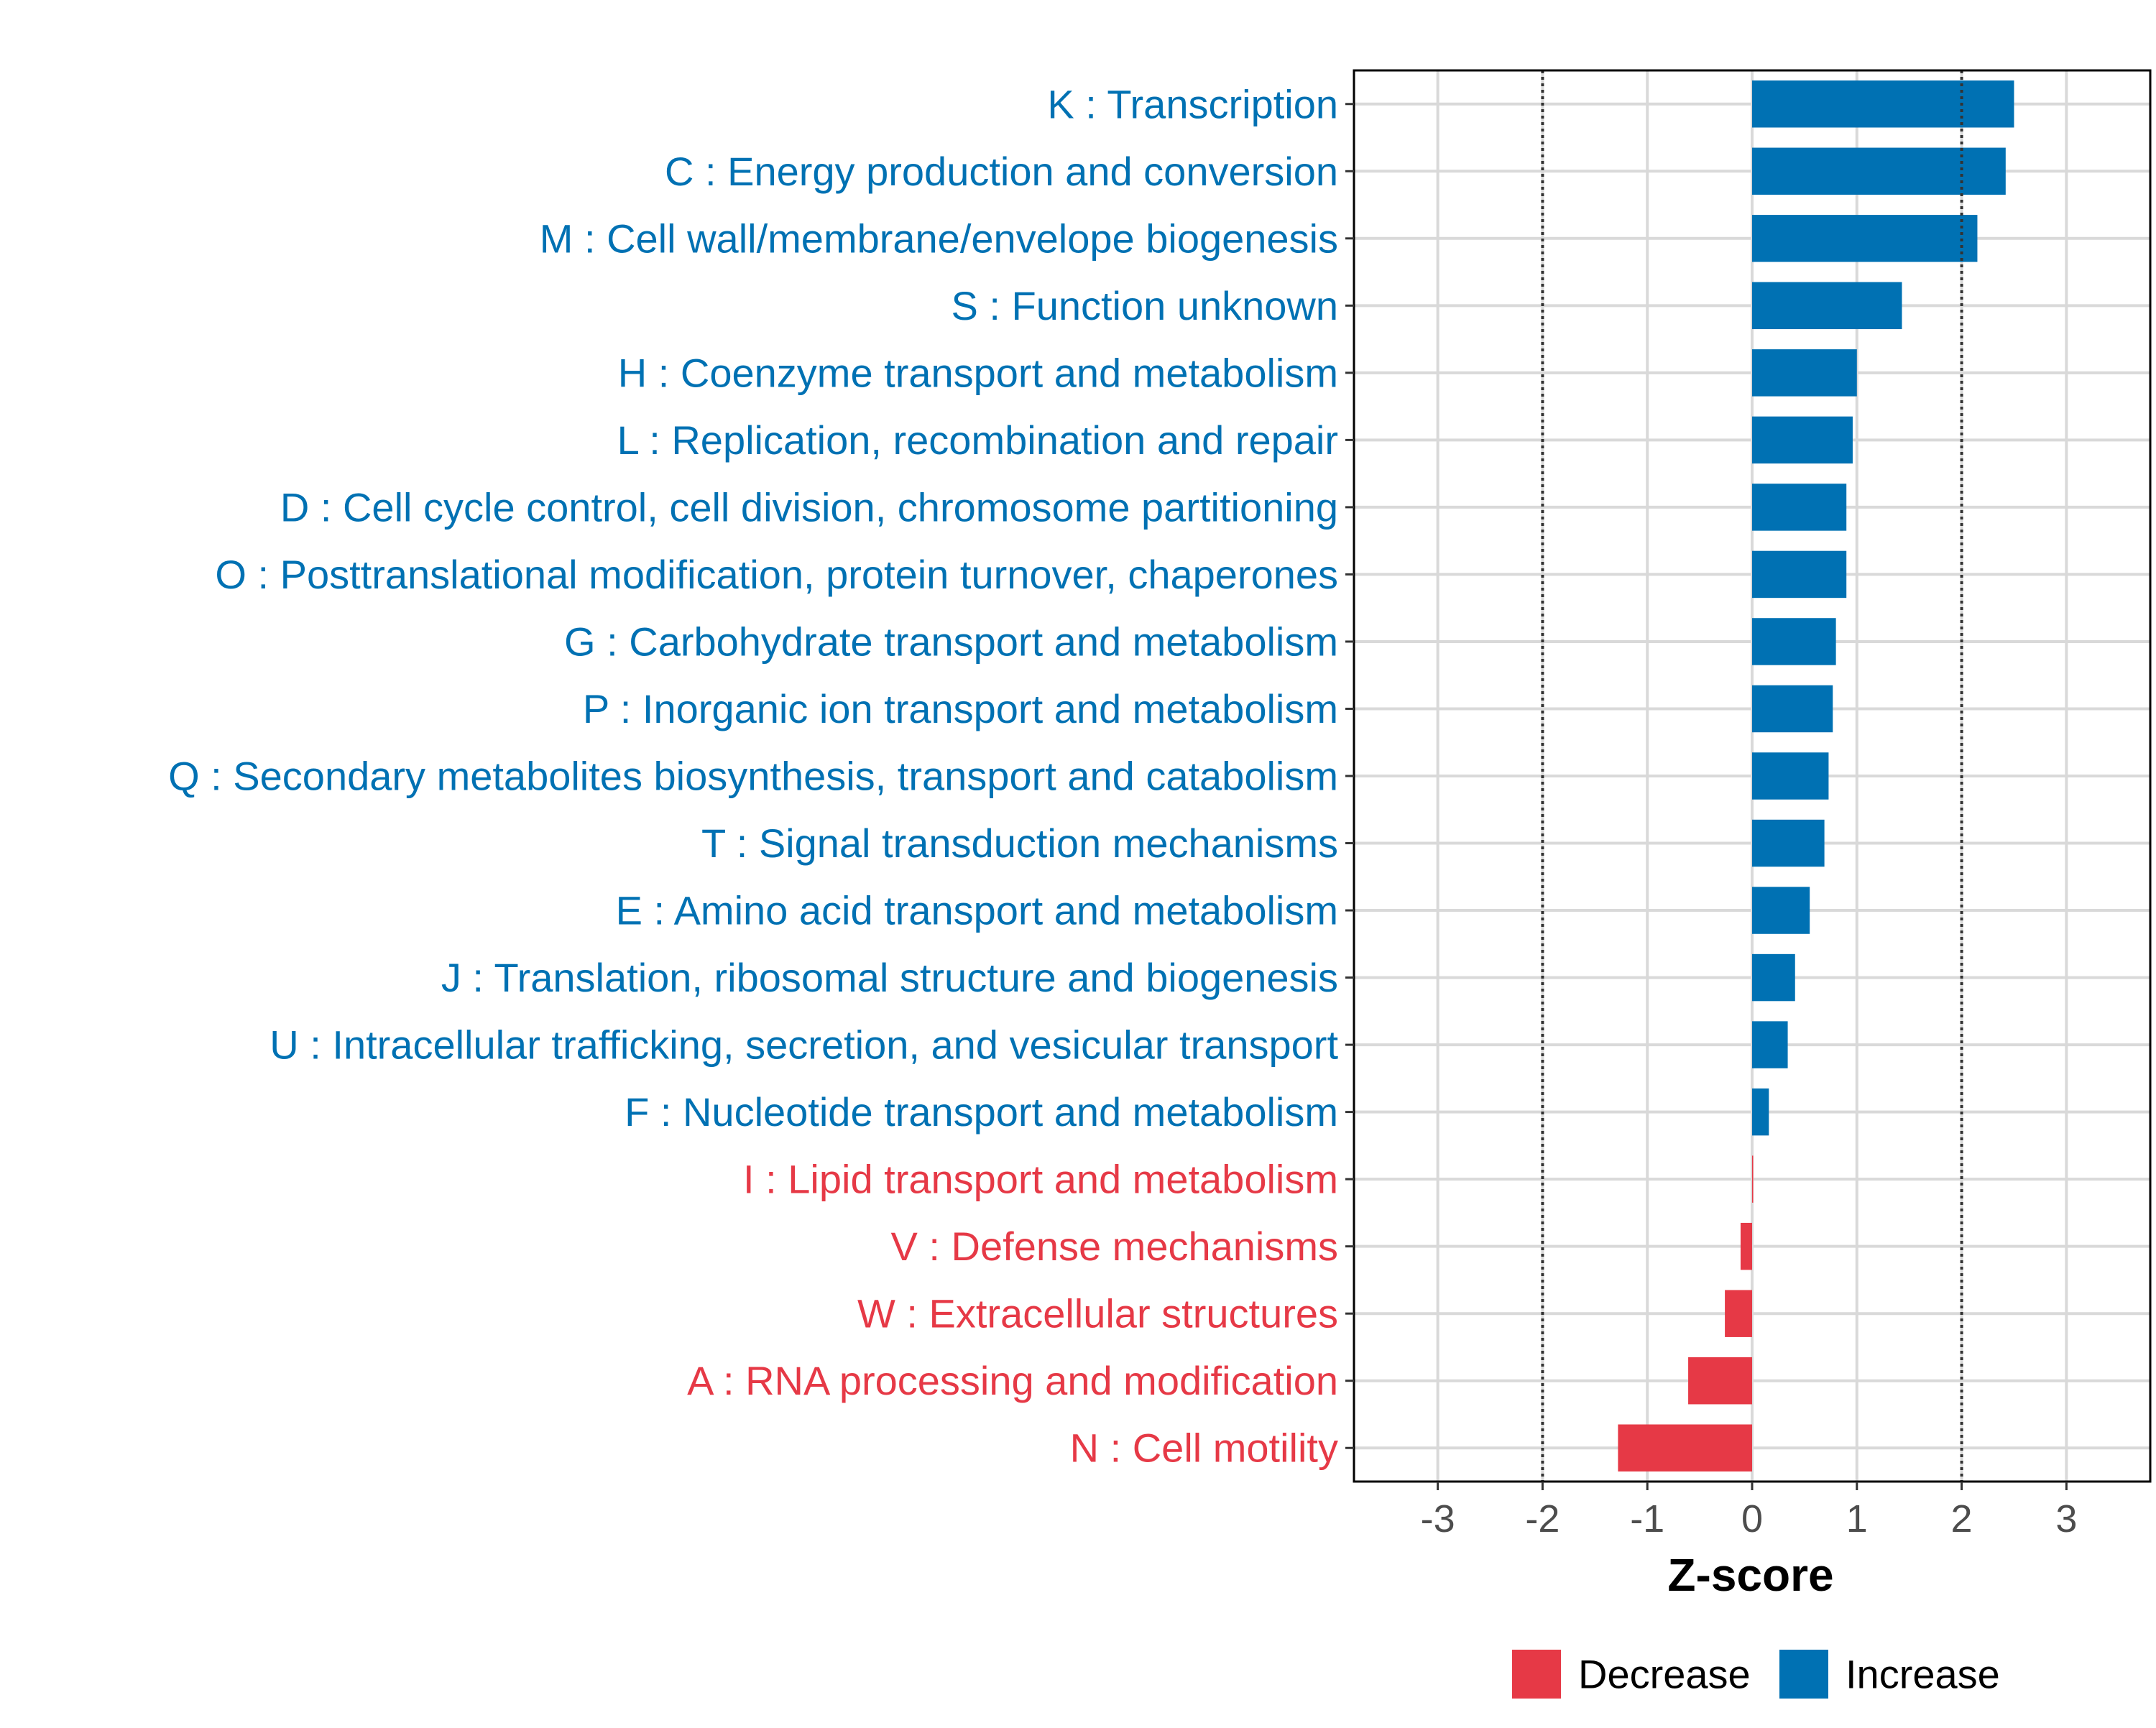 The height and width of the screenshot is (1728, 2156). What do you see at coordinates (1756, 1675) in the screenshot?
I see `legend: Decrease Increase` at bounding box center [1756, 1675].